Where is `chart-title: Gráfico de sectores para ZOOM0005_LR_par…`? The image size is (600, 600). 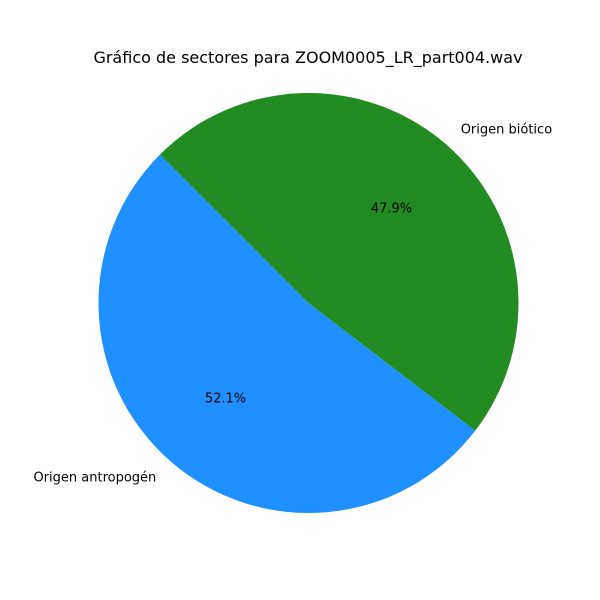 chart-title: Gráfico de sectores para ZOOM0005_LR_par… is located at coordinates (307, 58).